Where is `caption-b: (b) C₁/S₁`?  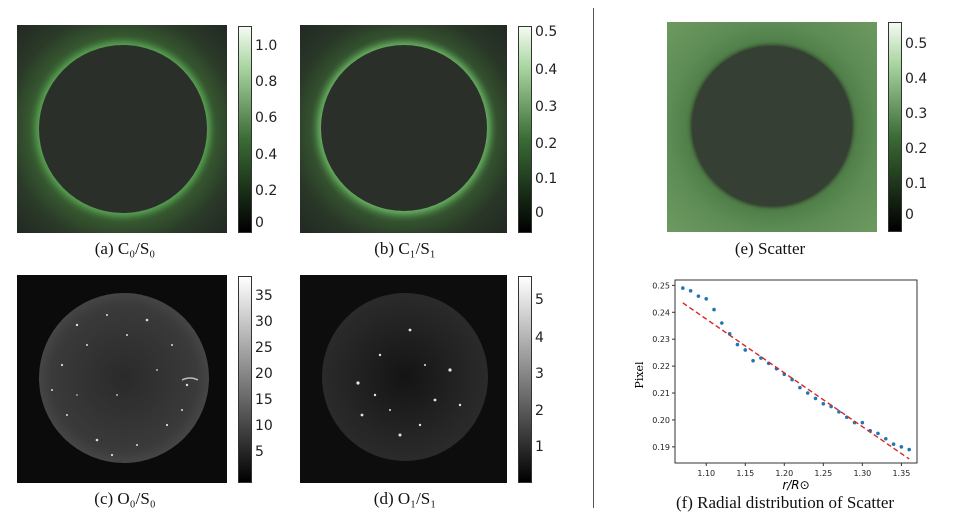
caption-b: (b) C₁/S₁ is located at coordinates (405, 248).